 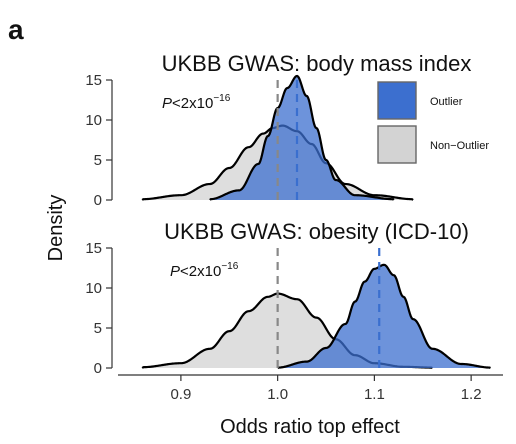 What do you see at coordinates (433, 122) in the screenshot?
I see `legend: Outlier Non−Outlier` at bounding box center [433, 122].